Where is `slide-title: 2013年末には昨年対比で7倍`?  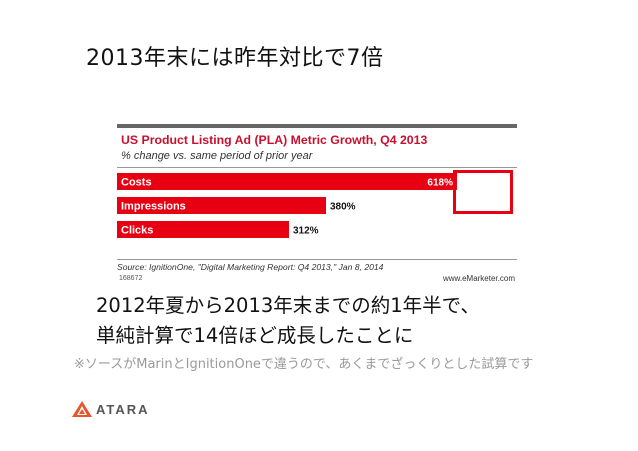 slide-title: 2013年末には昨年対比で7倍 is located at coordinates (235, 58).